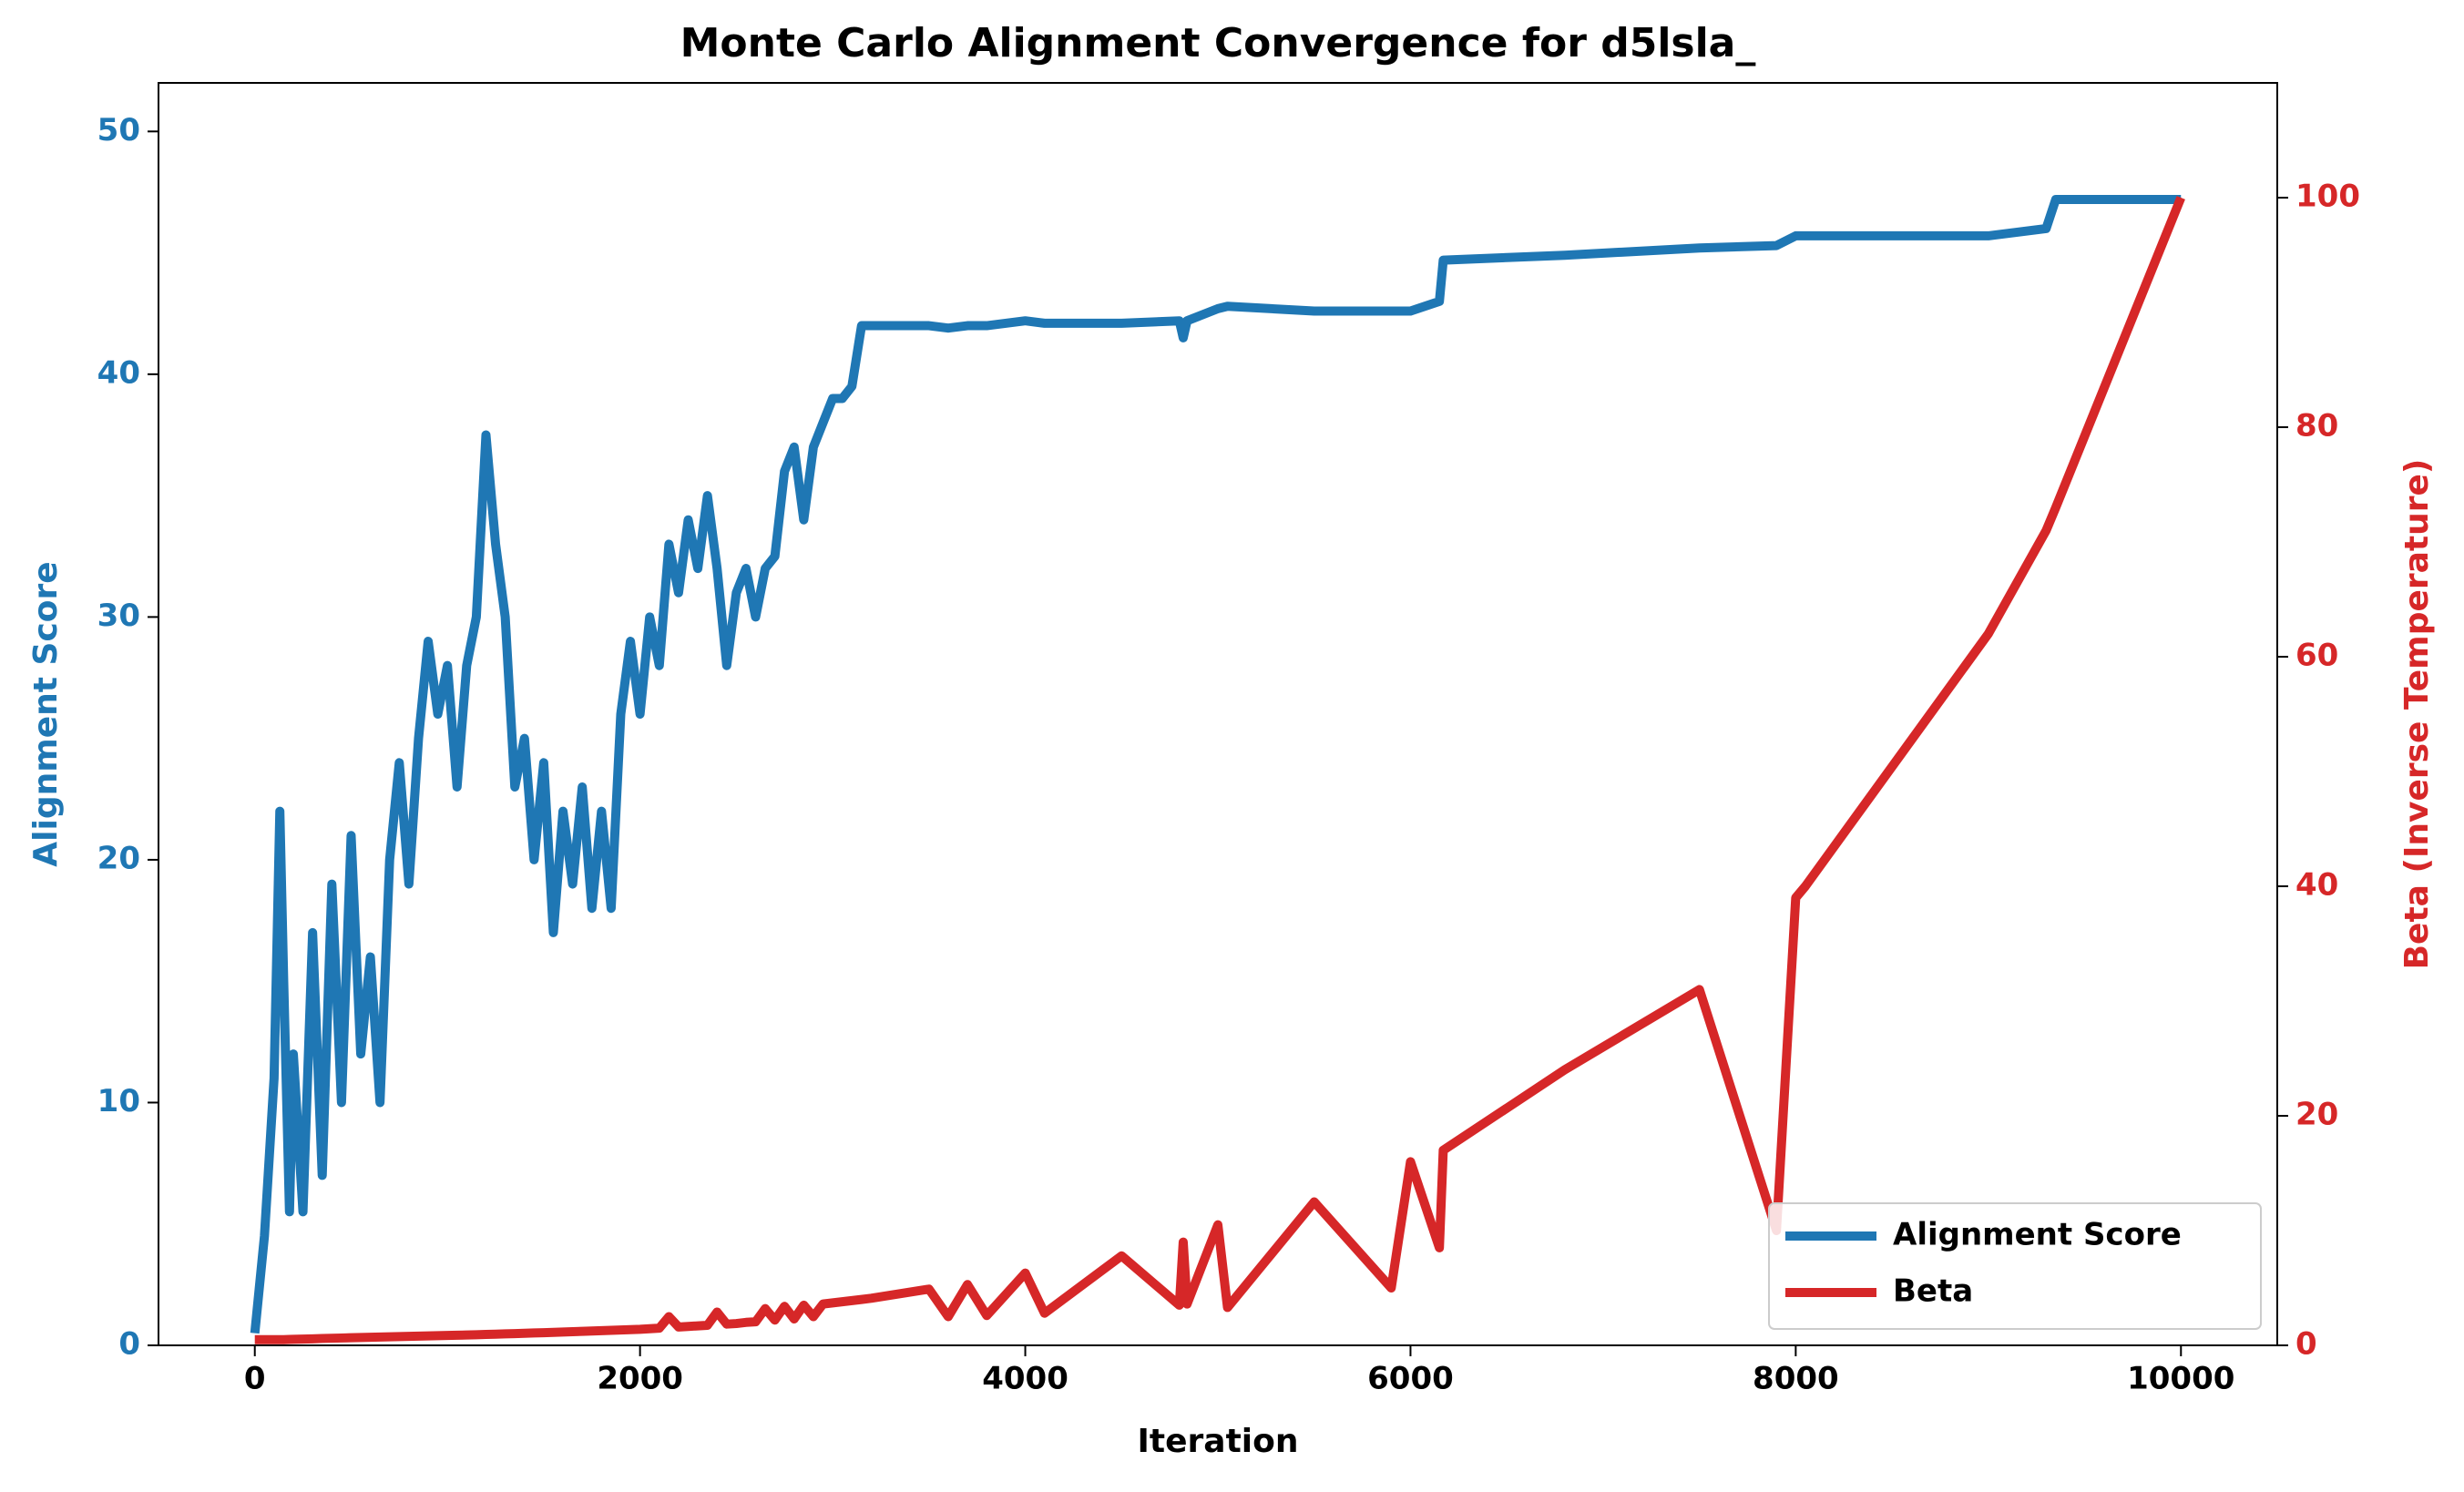 Image resolution: width=2464 pixels, height=1492 pixels. I want to click on x-tick-label: 4000, so click(1025, 1379).